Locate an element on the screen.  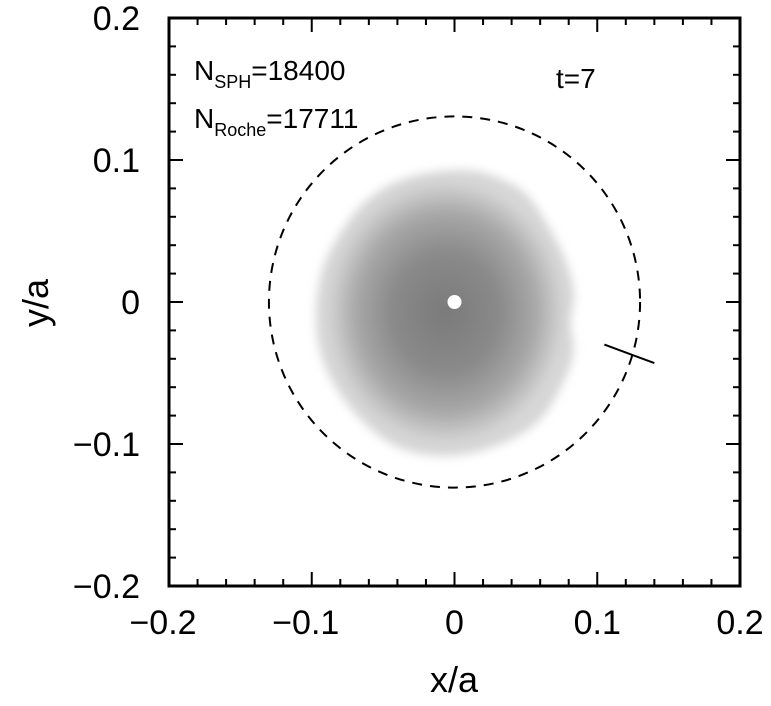
y-tick-label: 0.2 is located at coordinates (116, 19).